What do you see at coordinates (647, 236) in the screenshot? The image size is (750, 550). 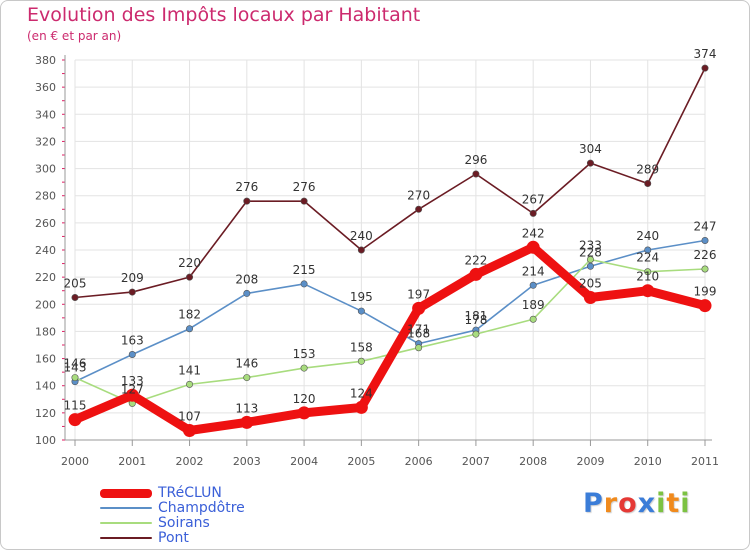 I see `data-label: 240` at bounding box center [647, 236].